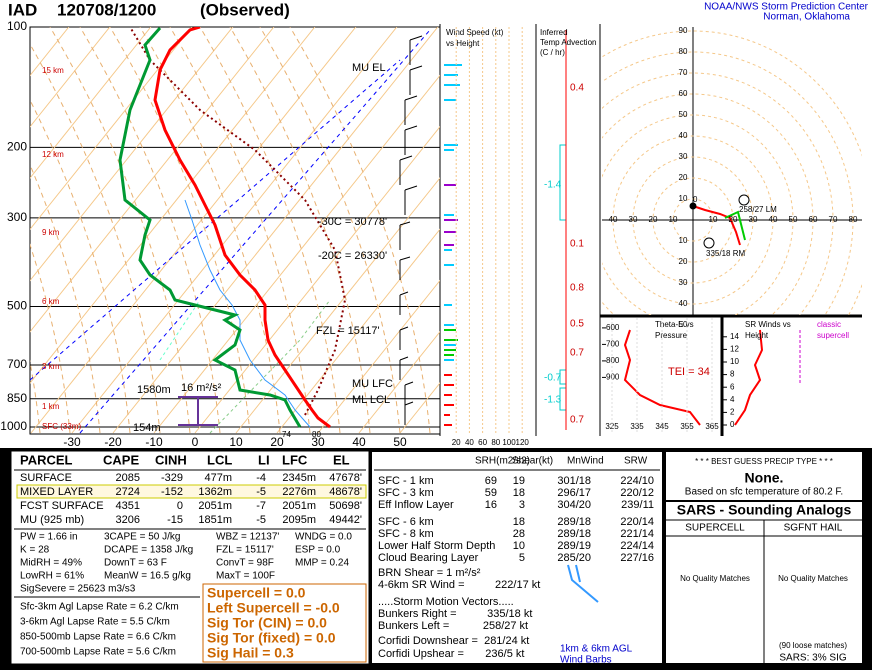 The image size is (872, 670). What do you see at coordinates (273, 608) in the screenshot?
I see `label: Left Supercell = -0.0` at bounding box center [273, 608].